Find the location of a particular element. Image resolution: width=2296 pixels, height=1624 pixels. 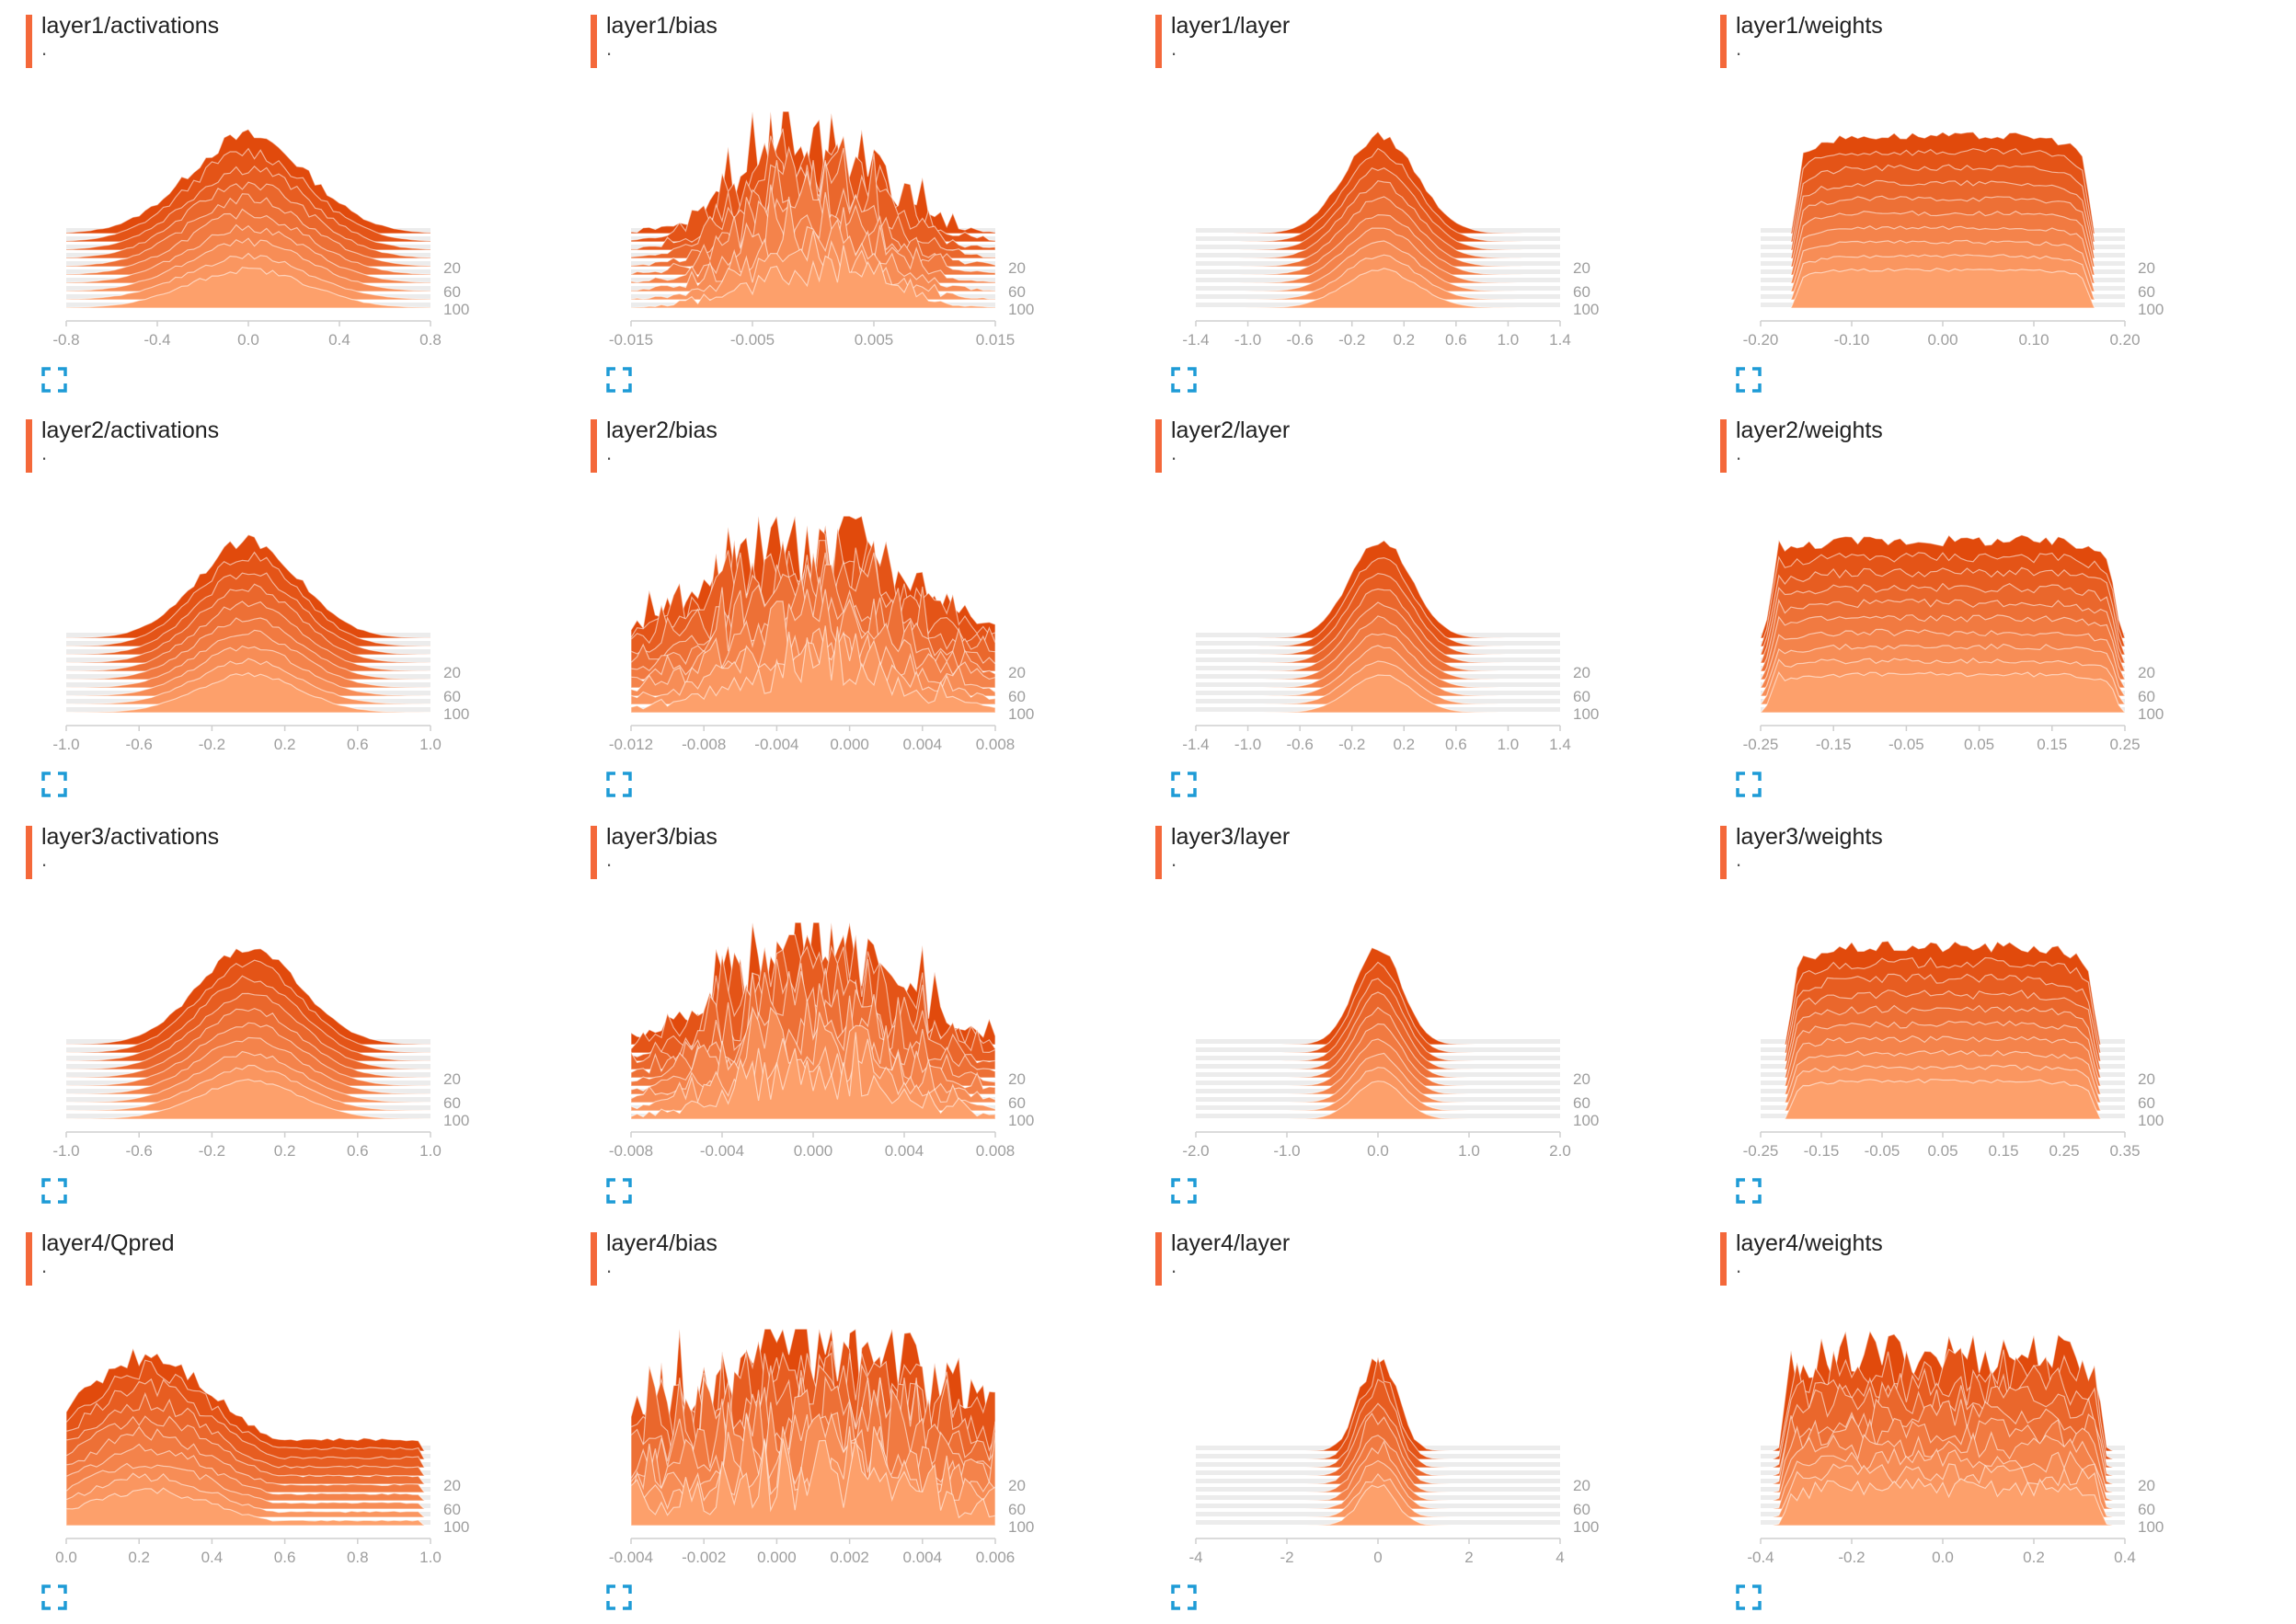

x-tick-label: 1.4 is located at coordinates (1560, 340).